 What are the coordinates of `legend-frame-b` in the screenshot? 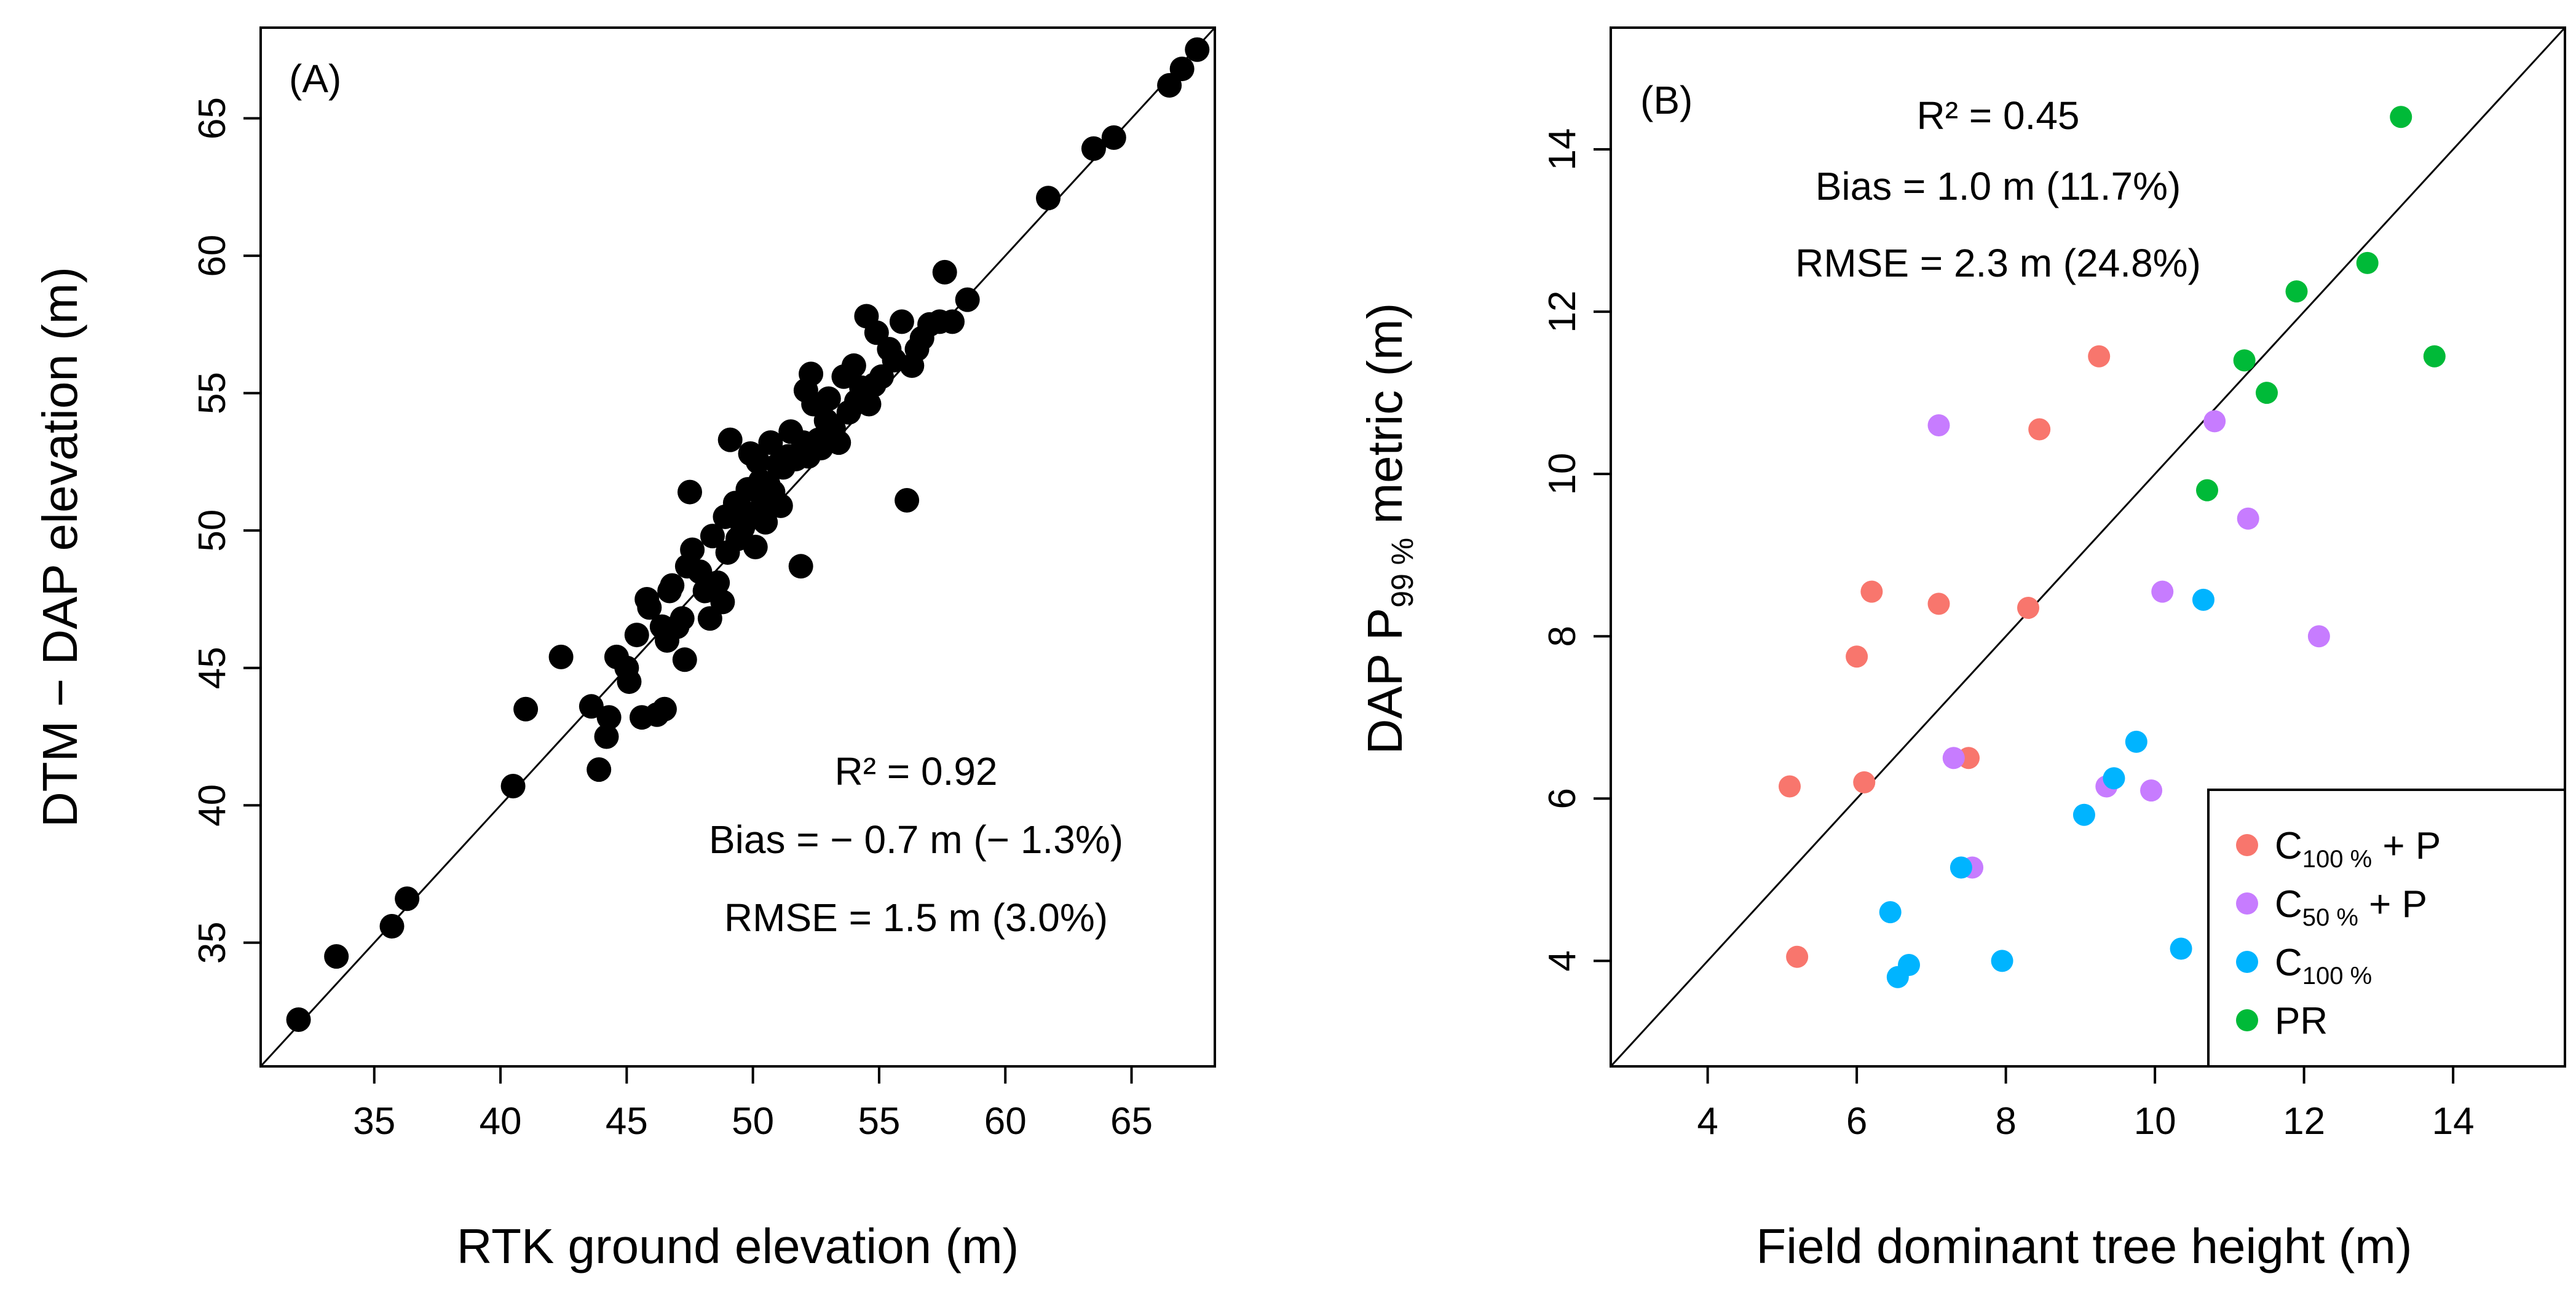 It's located at (2387, 928).